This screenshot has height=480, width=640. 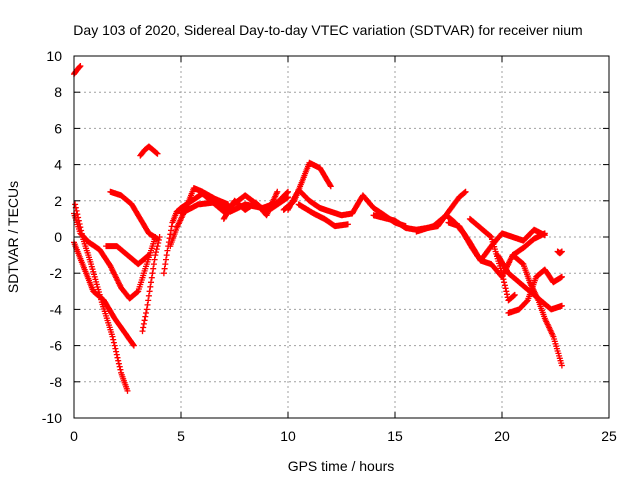 What do you see at coordinates (395, 436) in the screenshot?
I see `x-tick-label: 15` at bounding box center [395, 436].